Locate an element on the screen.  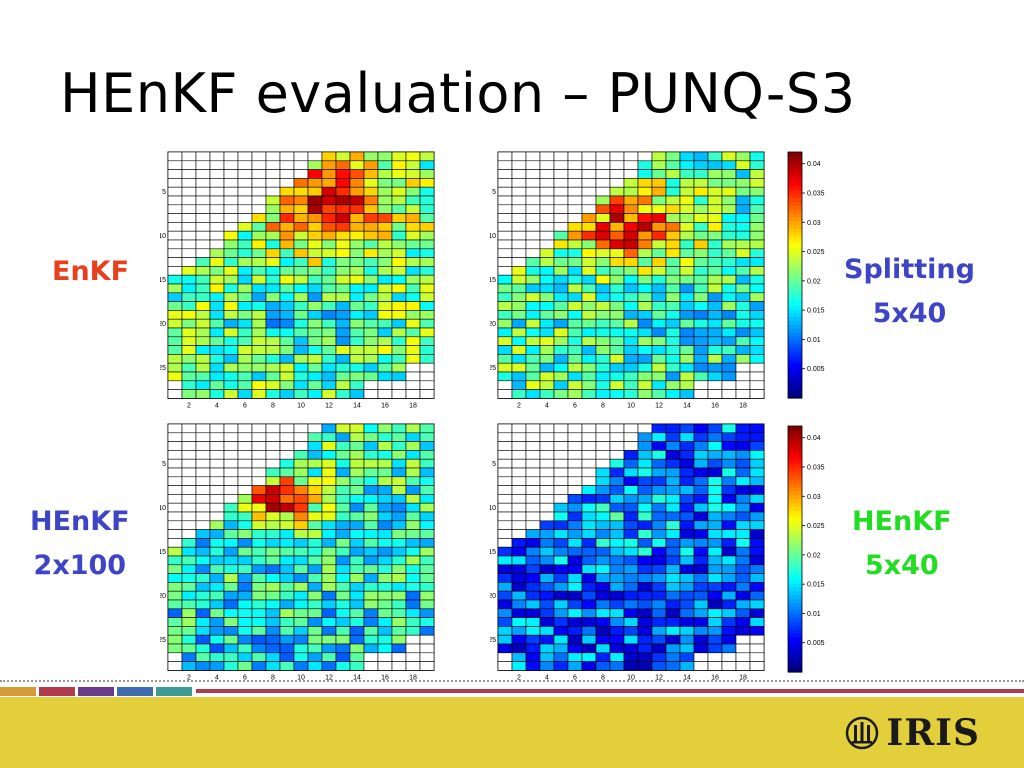
y-tick-label: 5 is located at coordinates (164, 464).